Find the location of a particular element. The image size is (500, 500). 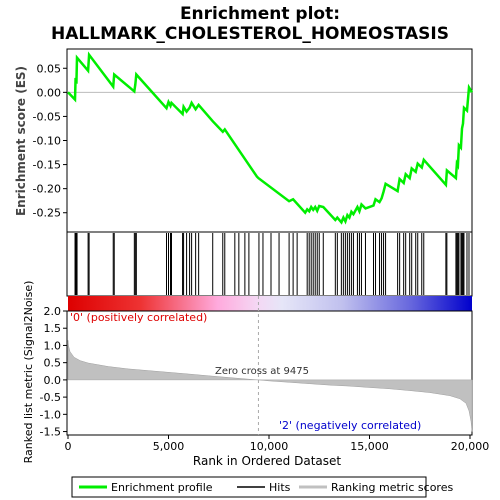

es-ylabel: Enrichment score (ES) is located at coordinates (21, 141).